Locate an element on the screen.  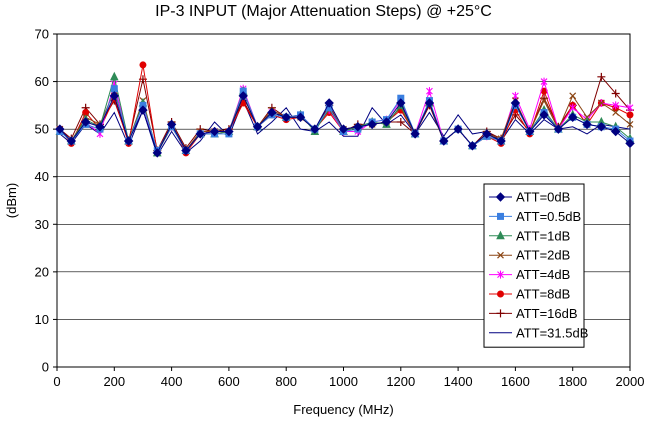
legend-label: ATT=0.5dB is located at coordinates (548, 216).